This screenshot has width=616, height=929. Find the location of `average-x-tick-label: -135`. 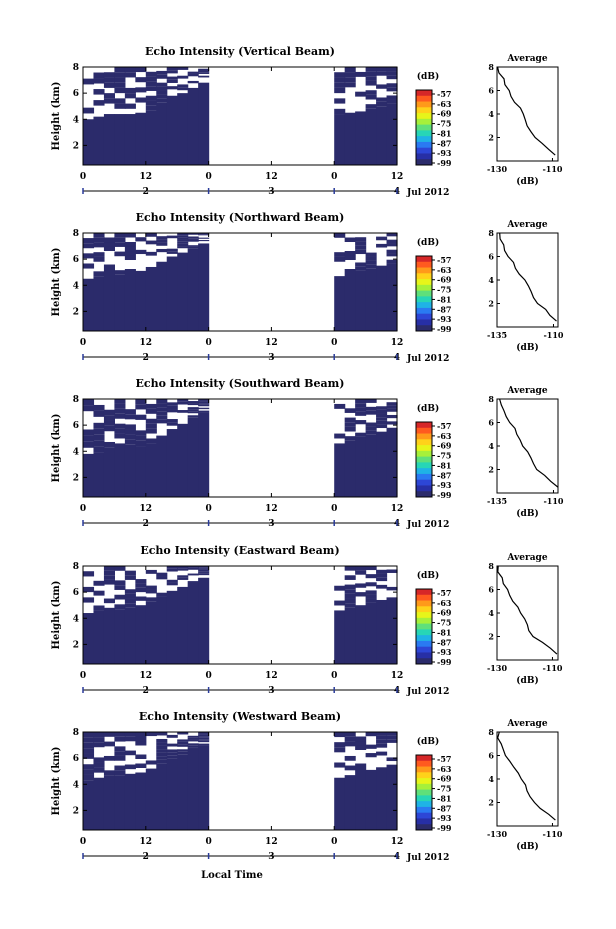

average-x-tick-label: -135 is located at coordinates (497, 501).